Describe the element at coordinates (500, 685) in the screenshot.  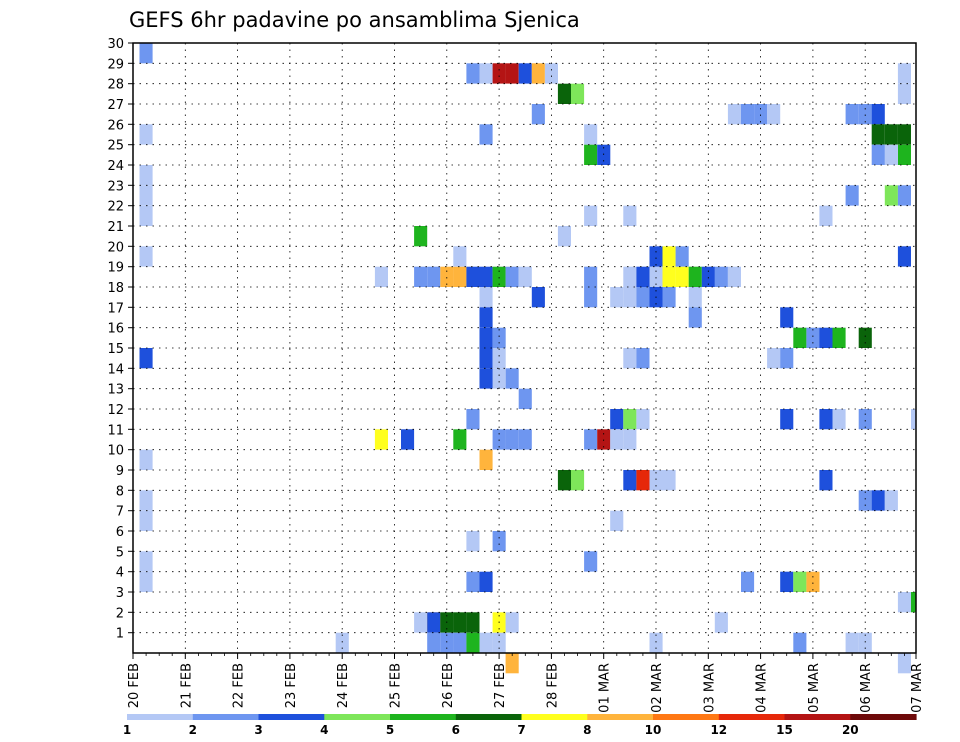
I see `x-tick-label: 27 FEB` at that location.